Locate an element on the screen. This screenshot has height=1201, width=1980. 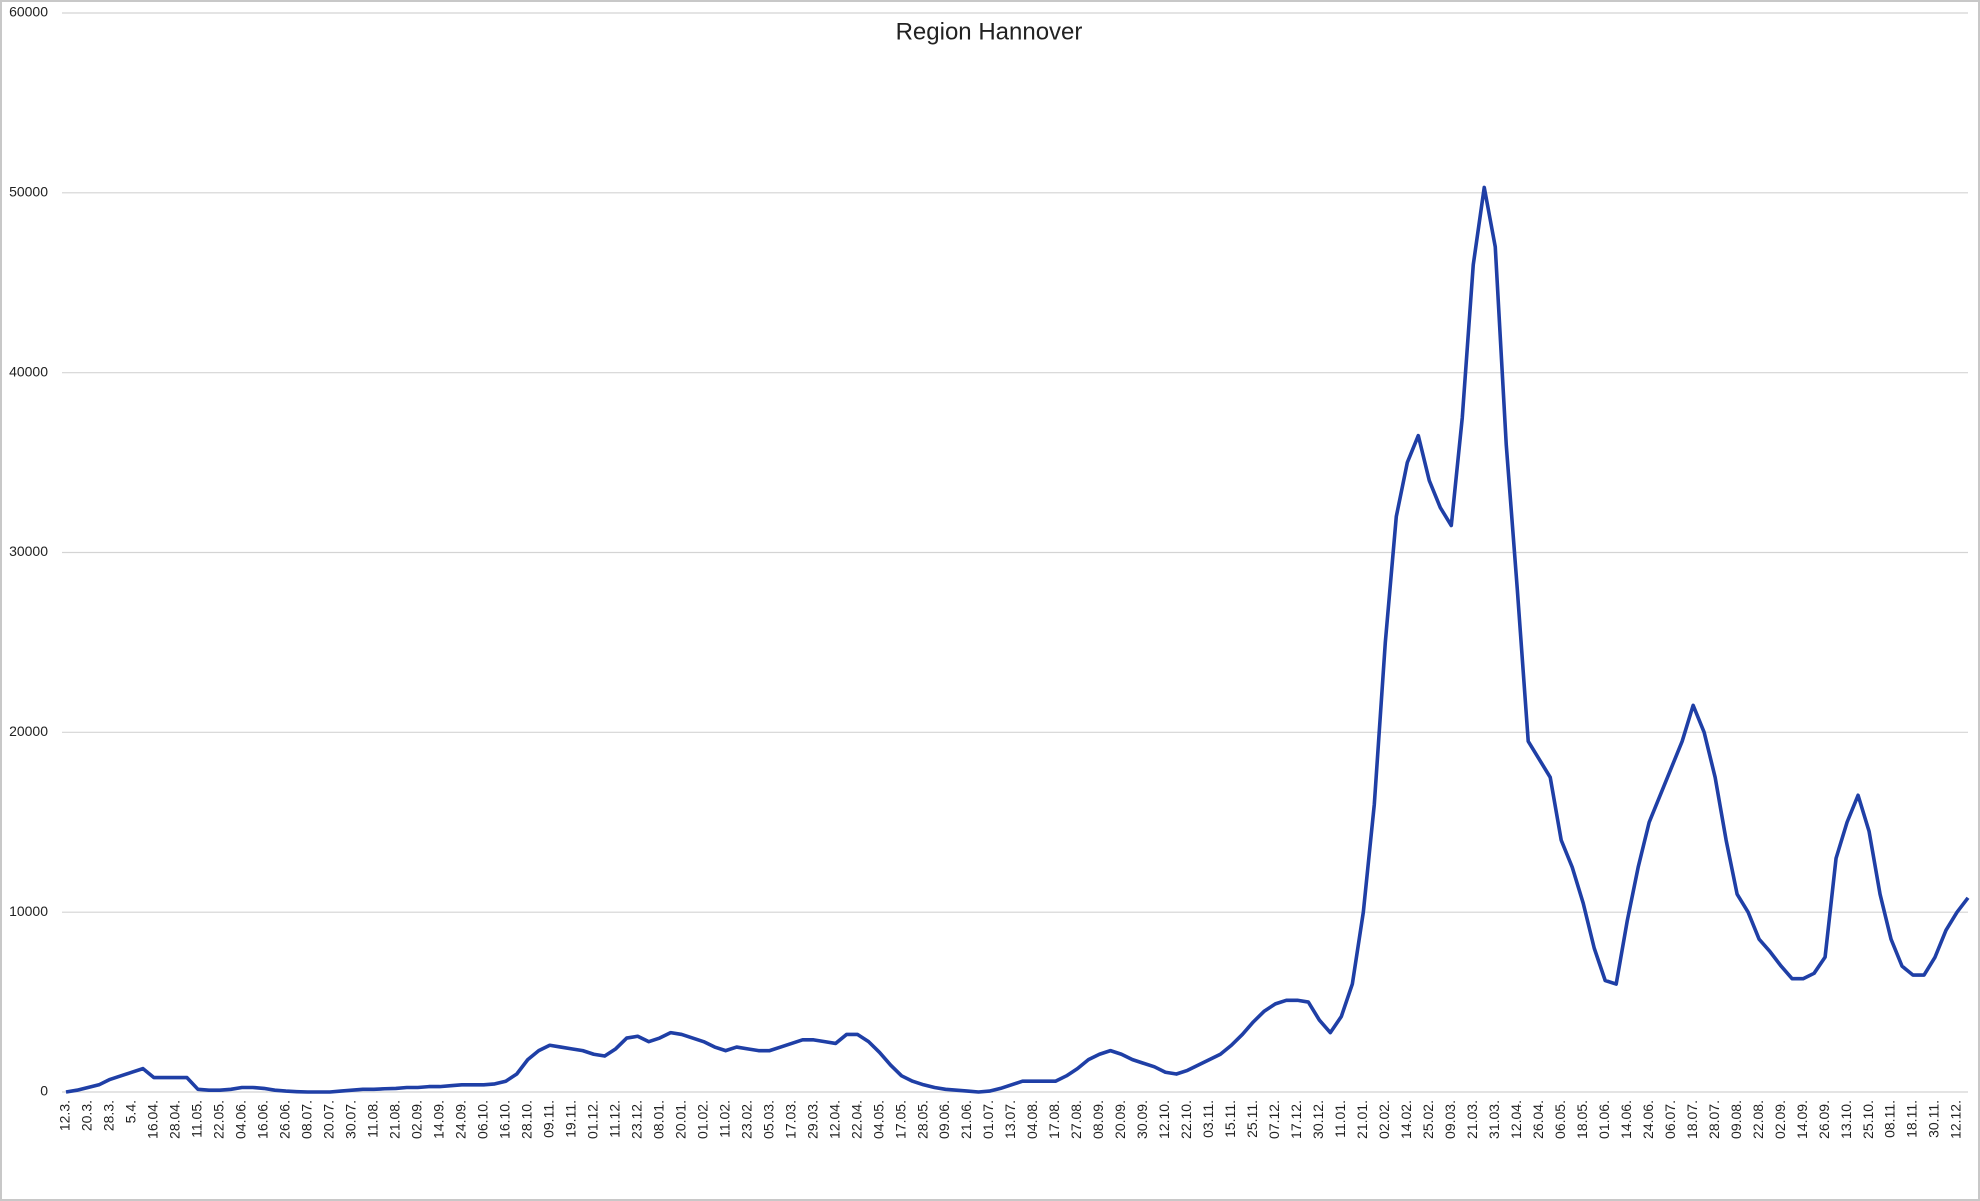
x-tick-label: 28.04. is located at coordinates (175, 1119).